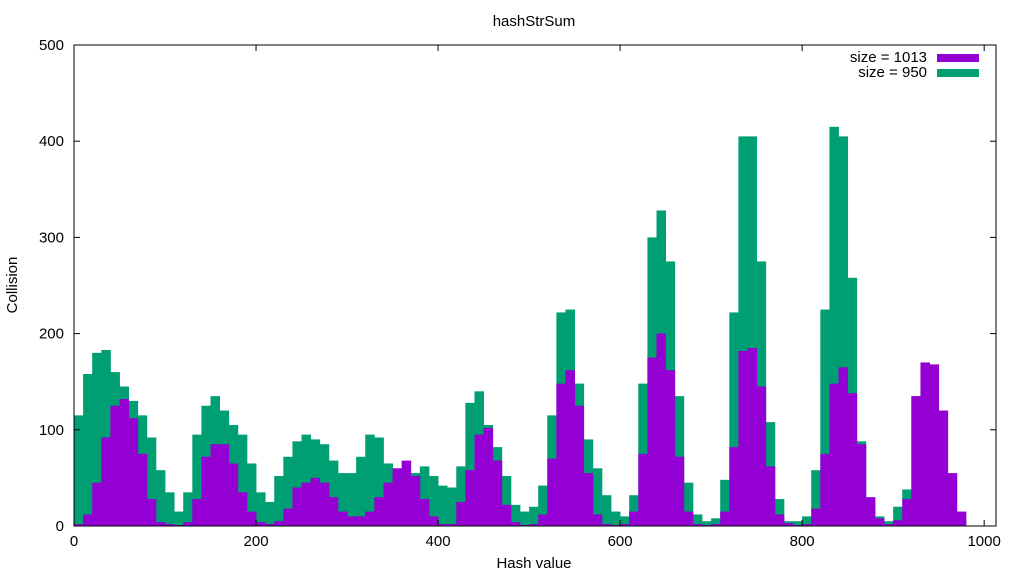 This screenshot has width=1024, height=576. Describe the element at coordinates (256, 541) in the screenshot. I see `x-tick-label-200: 200` at that location.